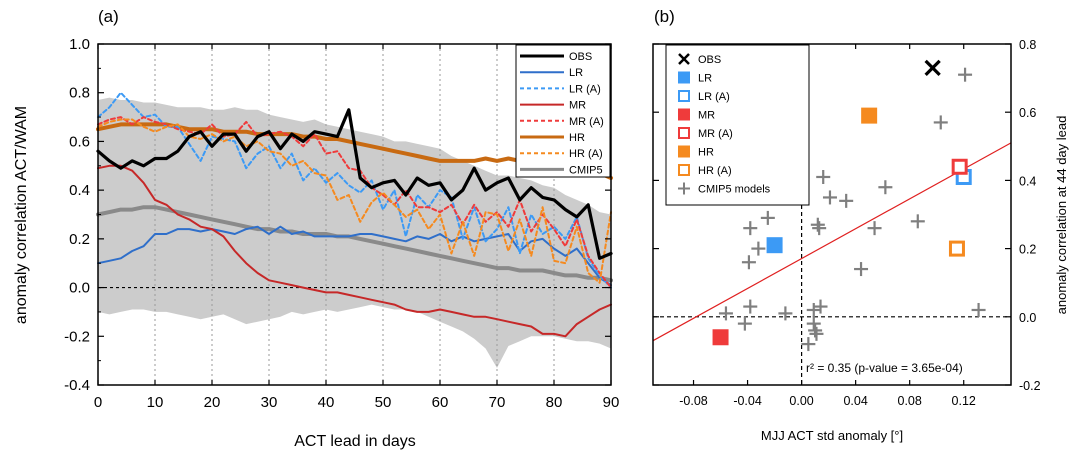 This screenshot has width=1078, height=454. Describe the element at coordinates (706, 116) in the screenshot. I see `legend-label: MR` at that location.